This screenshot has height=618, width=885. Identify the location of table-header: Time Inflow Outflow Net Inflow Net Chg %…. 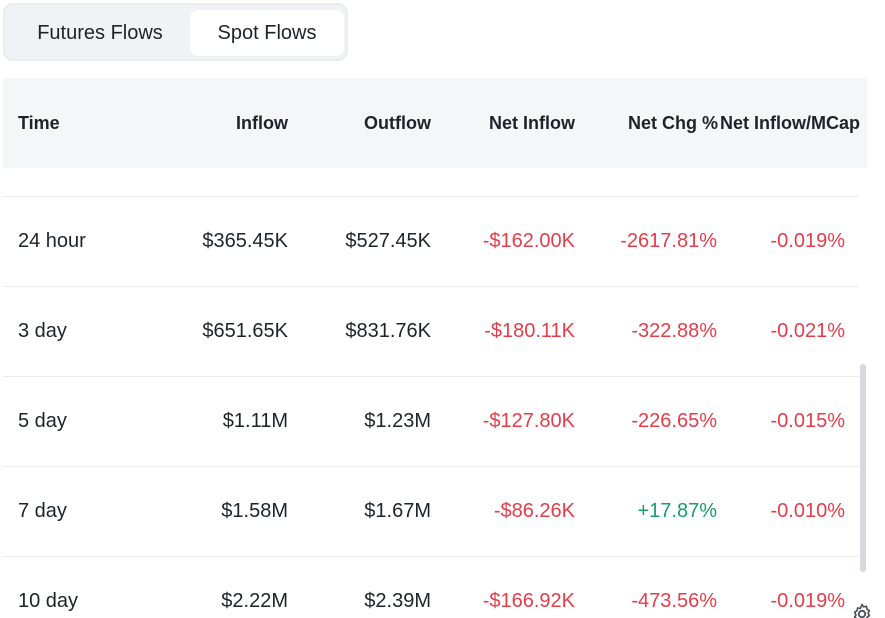
(435, 123).